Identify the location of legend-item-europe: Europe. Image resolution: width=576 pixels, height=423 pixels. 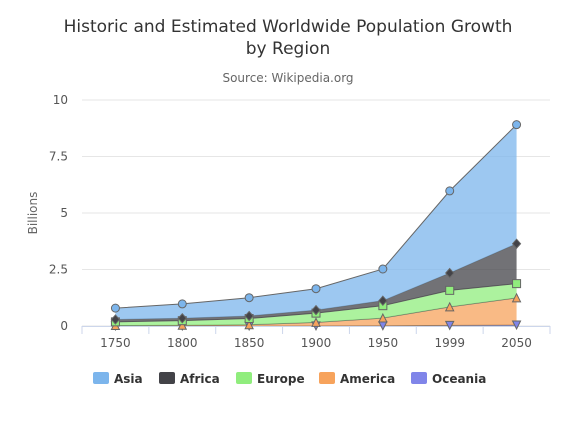
(270, 379).